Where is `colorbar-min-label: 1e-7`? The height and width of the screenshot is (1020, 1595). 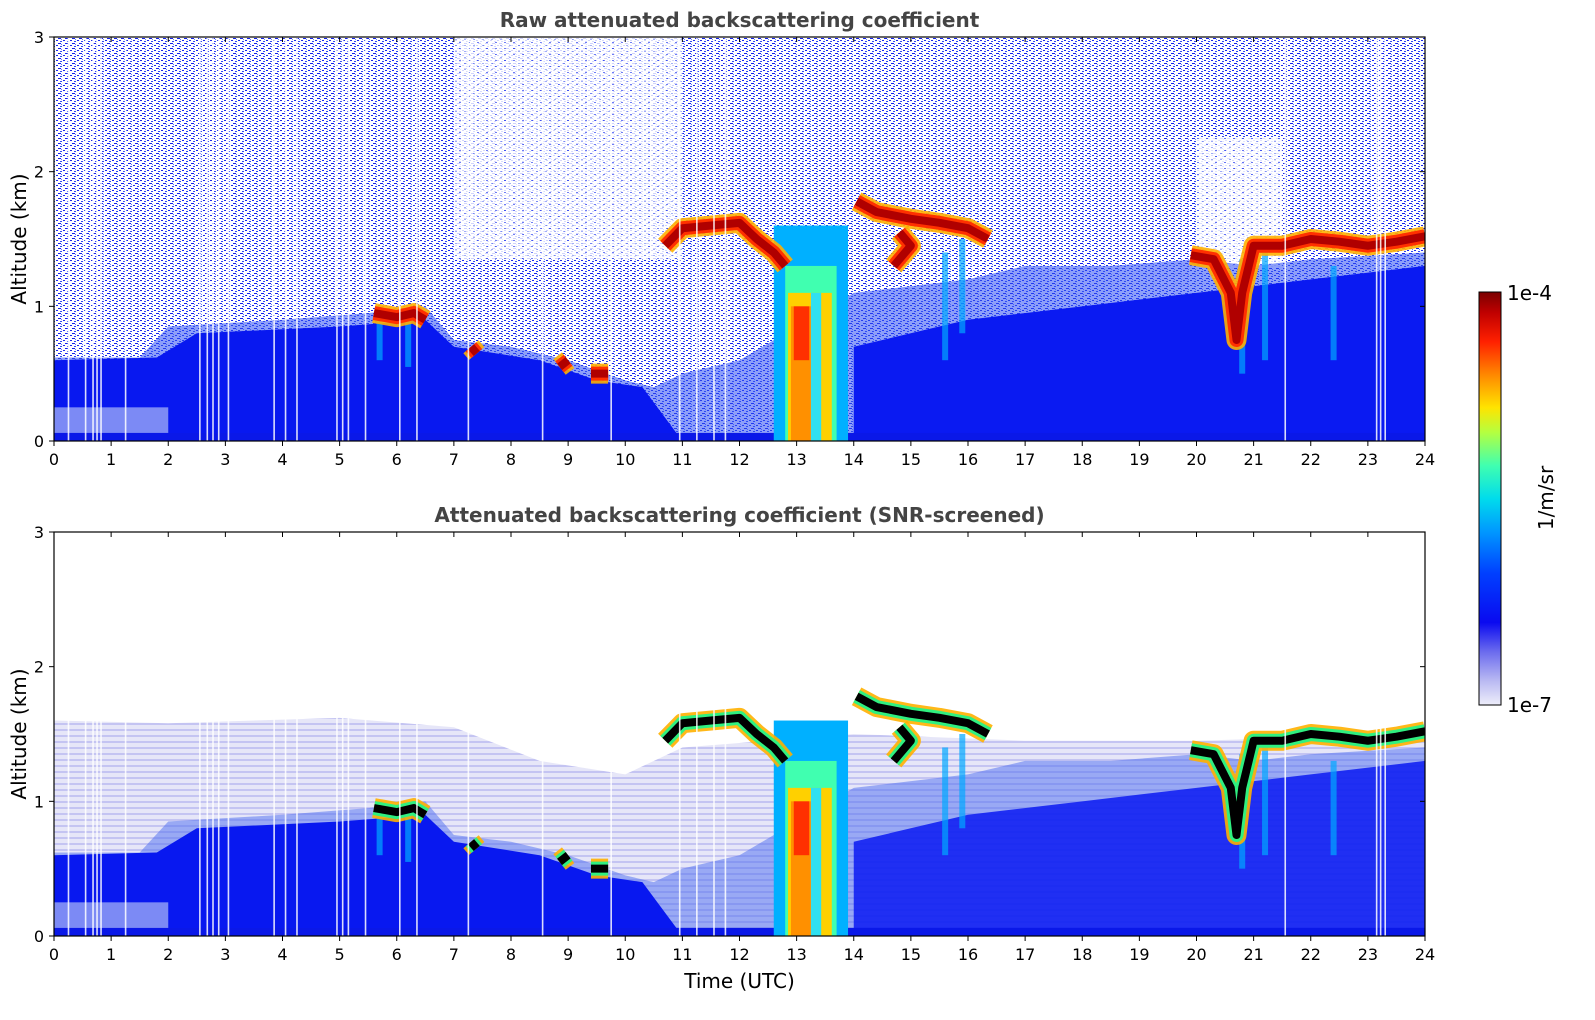 colorbar-min-label: 1e-7 is located at coordinates (1529, 705).